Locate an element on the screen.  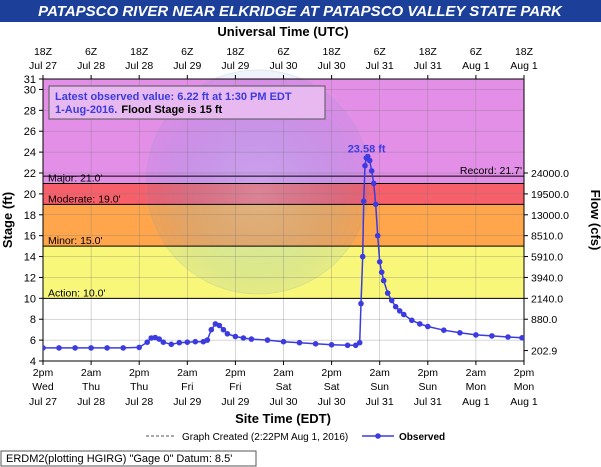
right-tick-label: 3940.0 is located at coordinates (547, 278).